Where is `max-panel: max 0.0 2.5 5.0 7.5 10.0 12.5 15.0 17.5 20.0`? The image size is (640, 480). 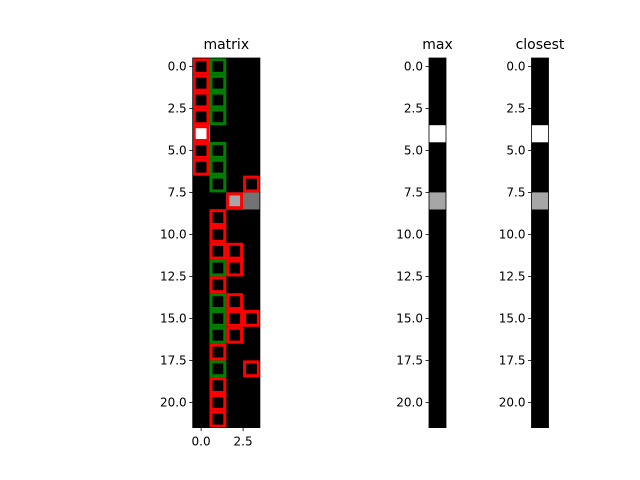
max-panel: max 0.0 2.5 5.0 7.5 10.0 12.5 15.0 17.5 20.0 is located at coordinates (424, 233).